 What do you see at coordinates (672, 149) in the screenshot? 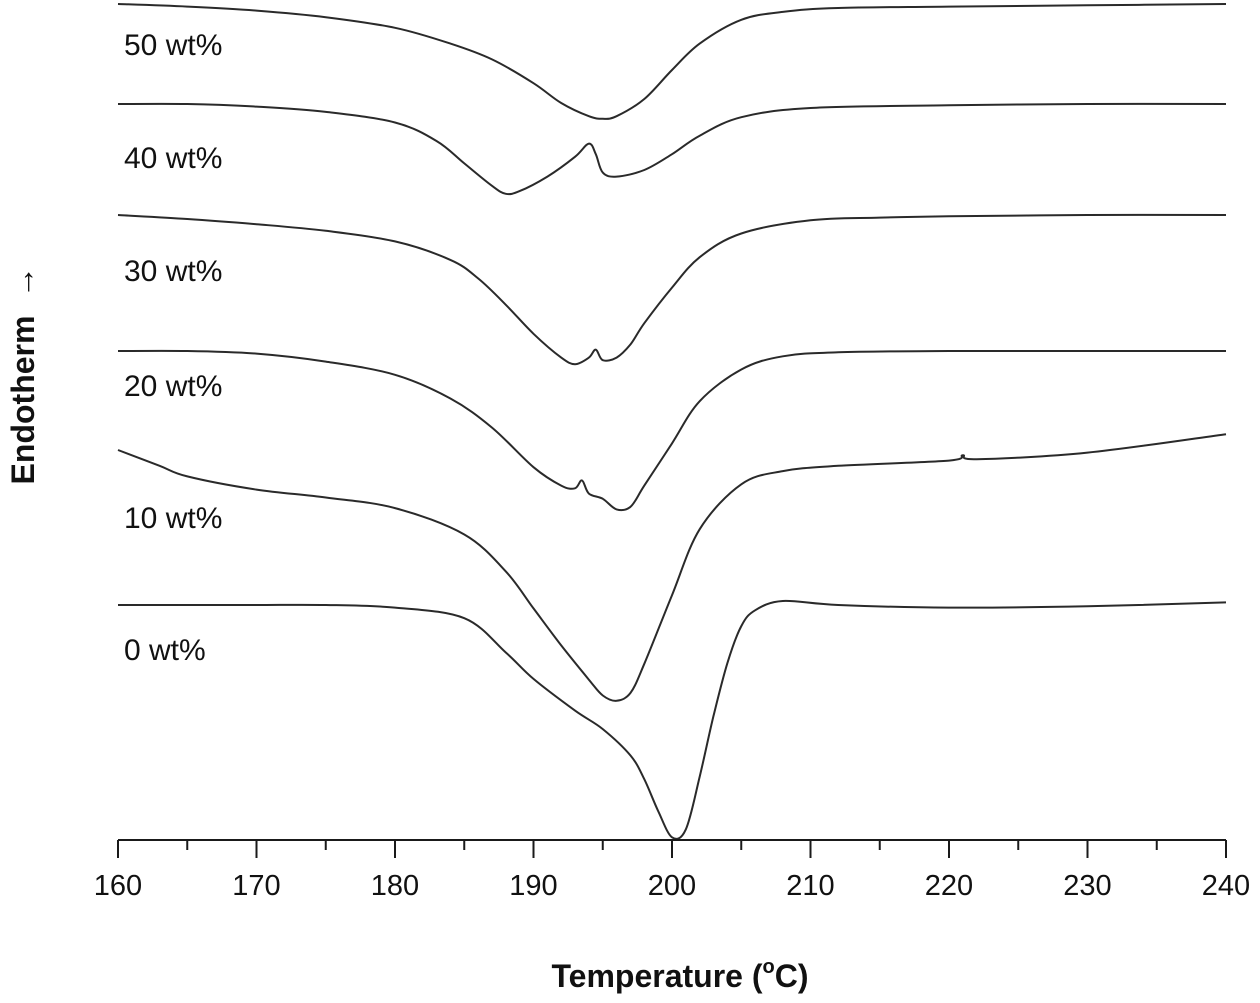
I see `series-line-40-wt` at bounding box center [672, 149].